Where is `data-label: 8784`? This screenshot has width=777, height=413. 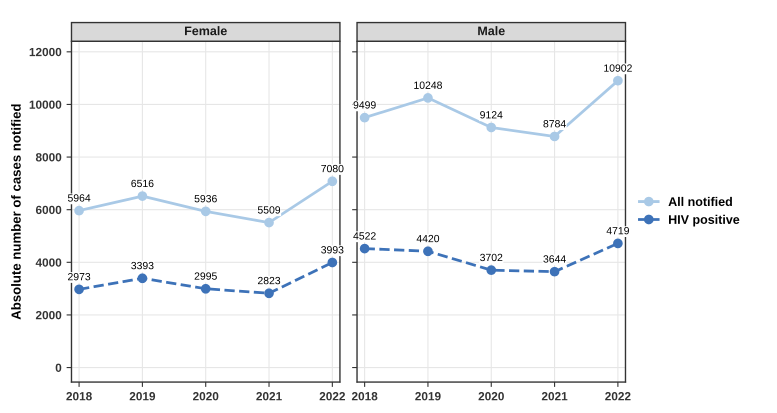
data-label: 8784 is located at coordinates (554, 124).